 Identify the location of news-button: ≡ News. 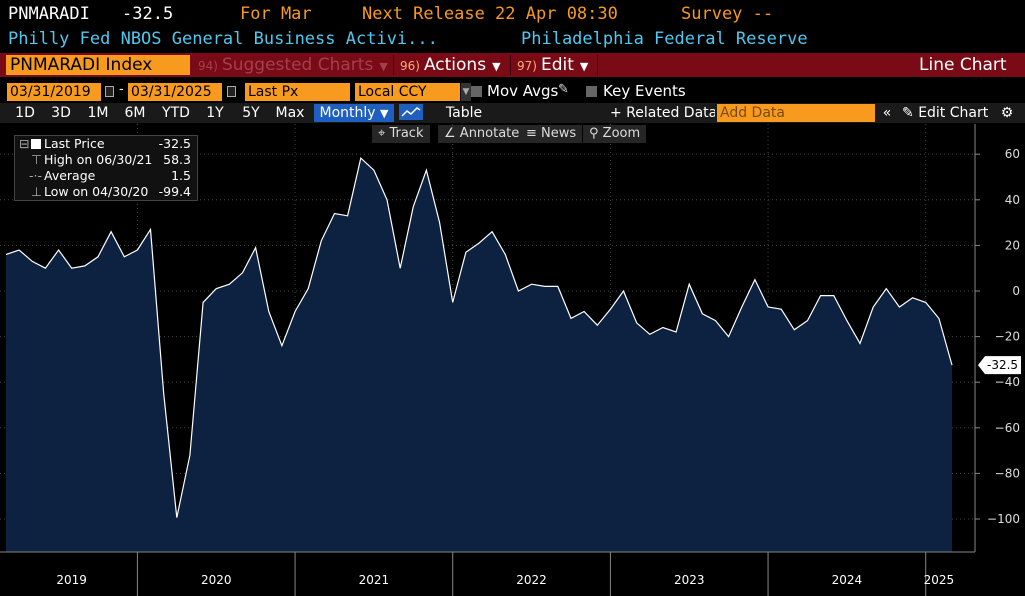
(551, 134).